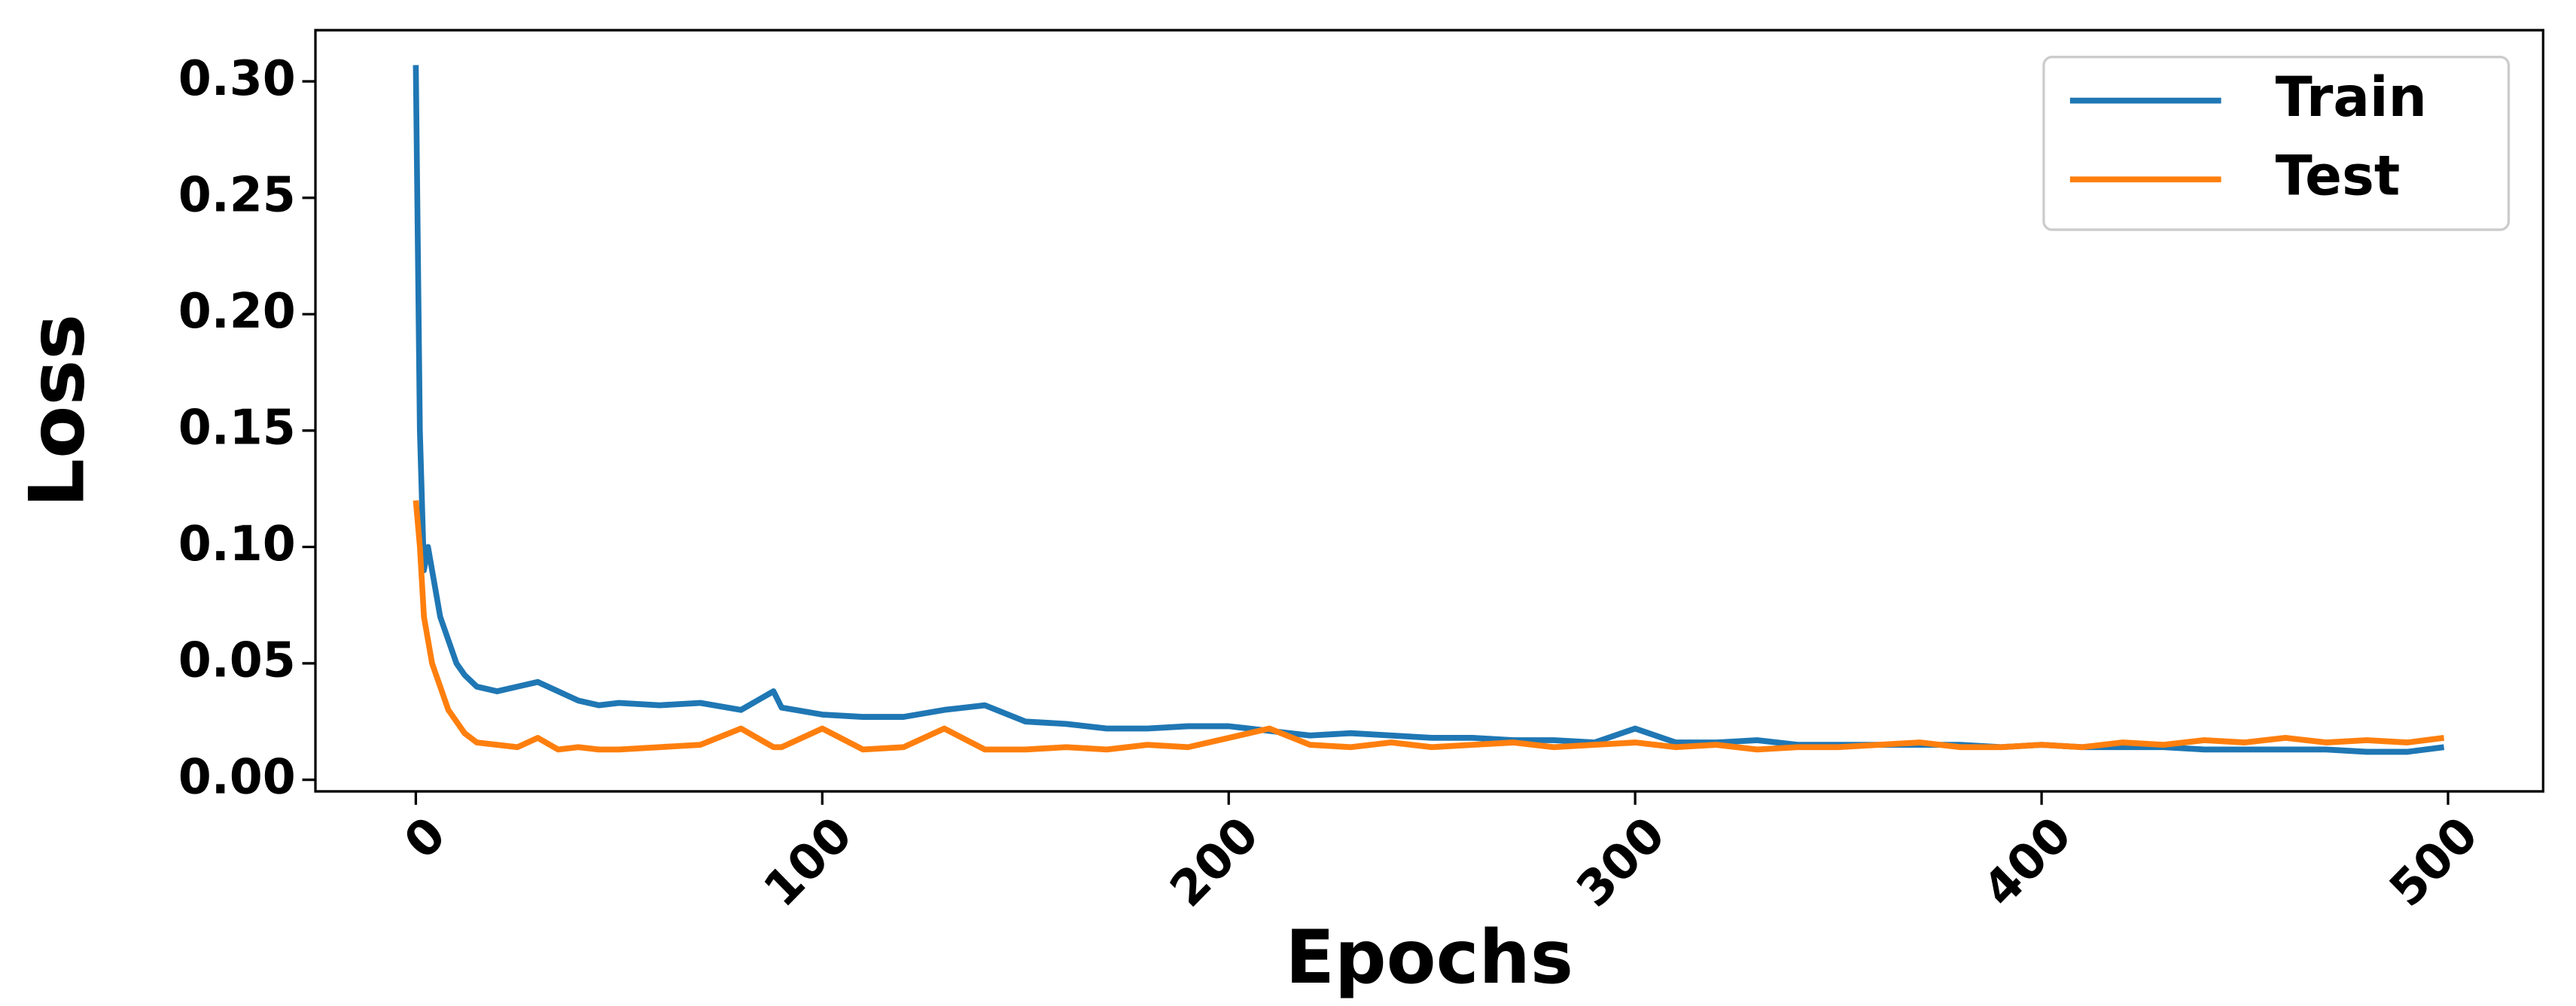 The image size is (2576, 1006). Describe the element at coordinates (237, 78) in the screenshot. I see `y-tick-label: 0.30` at that location.